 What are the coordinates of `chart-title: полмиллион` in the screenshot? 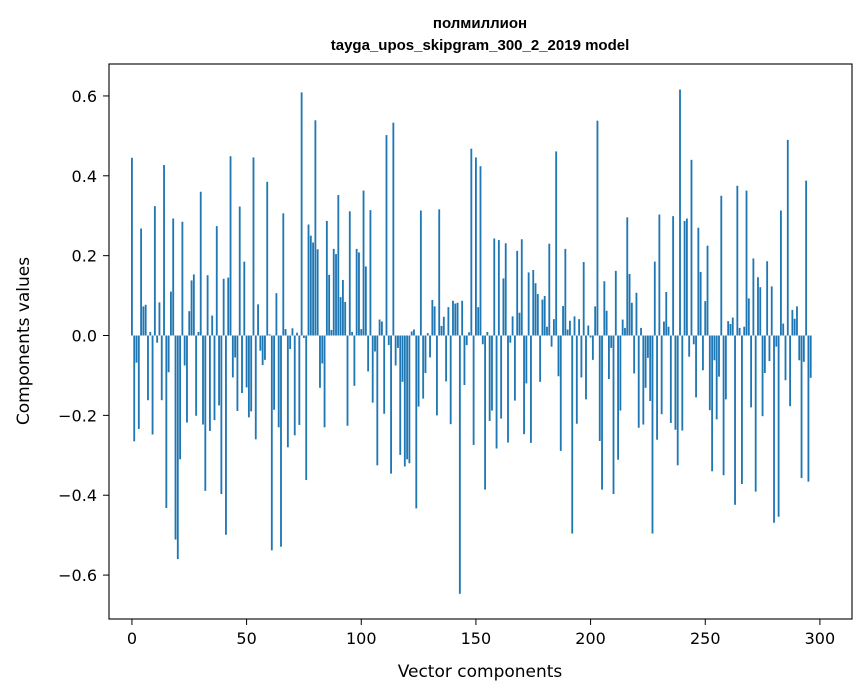 It's located at (480, 23).